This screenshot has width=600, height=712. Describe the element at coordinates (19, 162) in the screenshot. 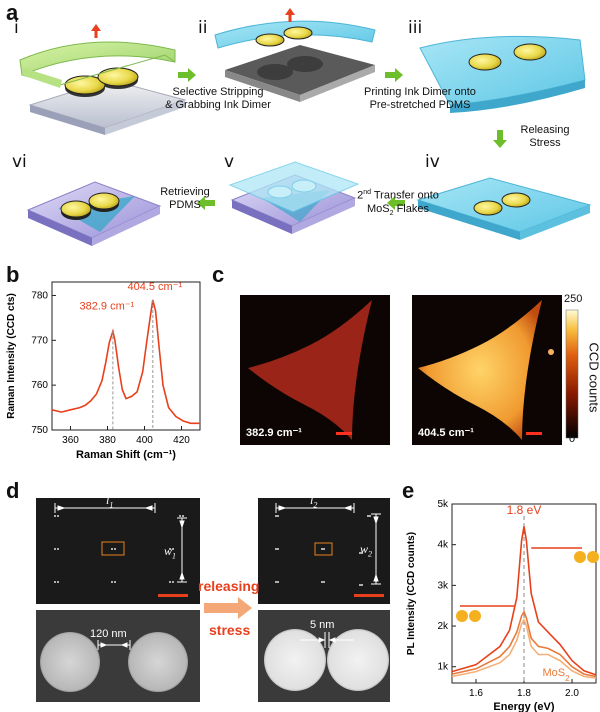

I see `step-vi-label: vi` at that location.